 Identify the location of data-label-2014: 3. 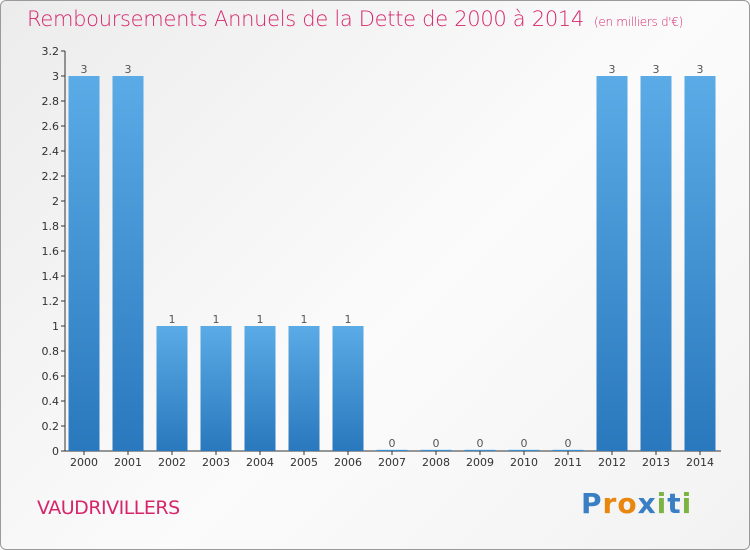
(700, 69).